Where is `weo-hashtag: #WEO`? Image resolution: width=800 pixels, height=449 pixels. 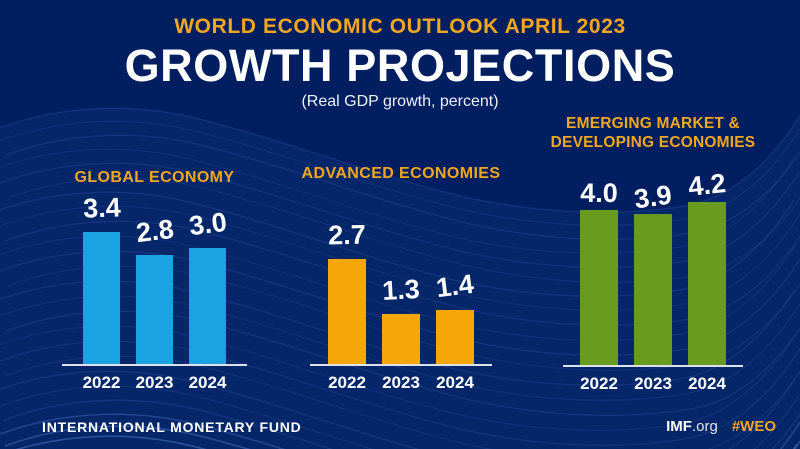
weo-hashtag: #WEO is located at coordinates (753, 426).